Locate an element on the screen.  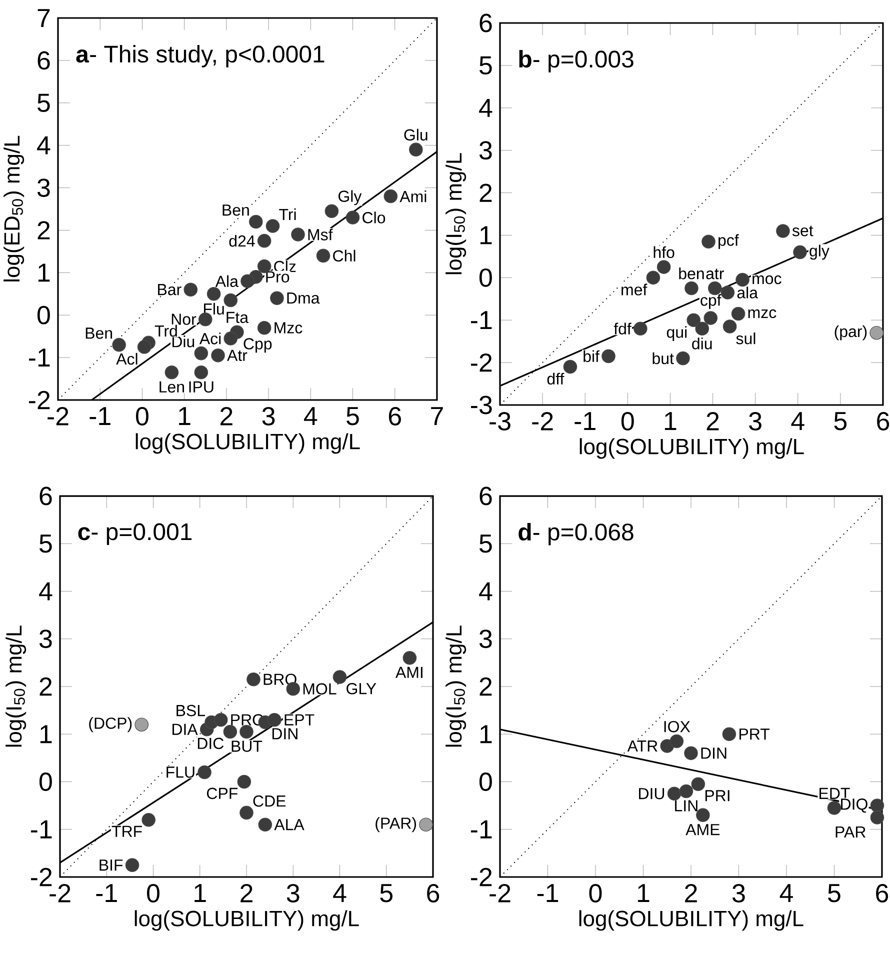
annotation: DIQ is located at coordinates (854, 805).